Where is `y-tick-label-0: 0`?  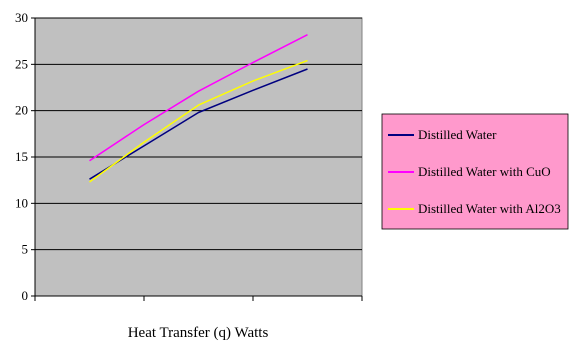 y-tick-label-0: 0 is located at coordinates (25, 295).